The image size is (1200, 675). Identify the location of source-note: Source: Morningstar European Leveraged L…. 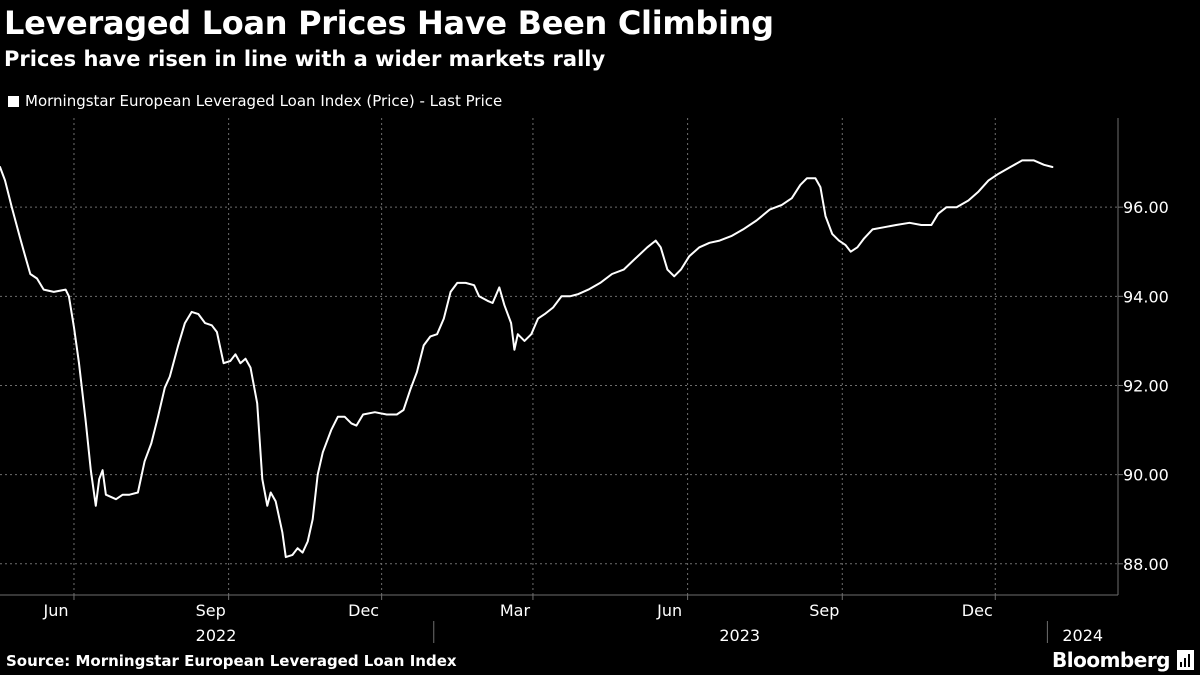
(231, 661).